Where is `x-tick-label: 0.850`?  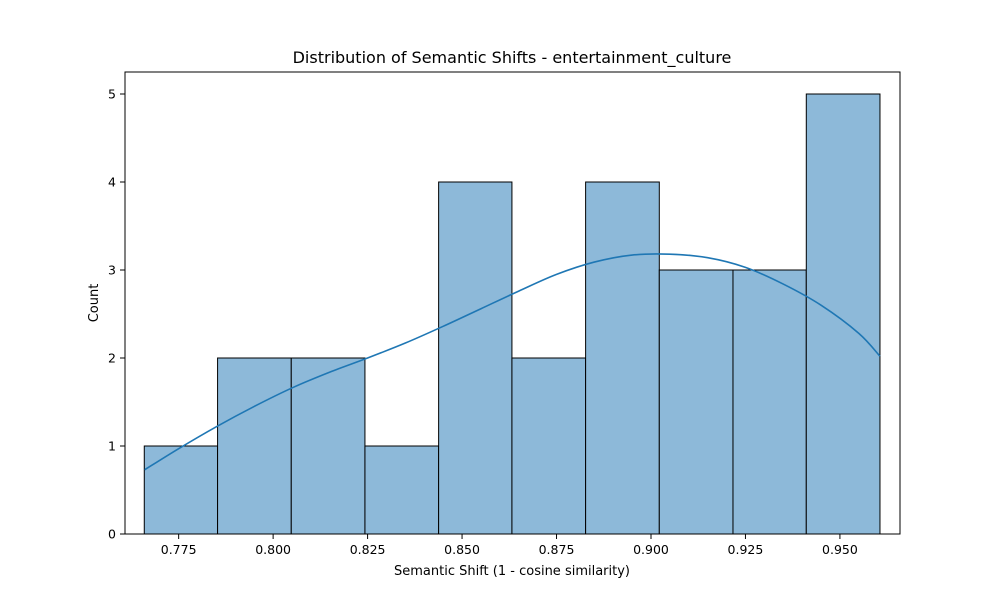
x-tick-label: 0.850 is located at coordinates (462, 549).